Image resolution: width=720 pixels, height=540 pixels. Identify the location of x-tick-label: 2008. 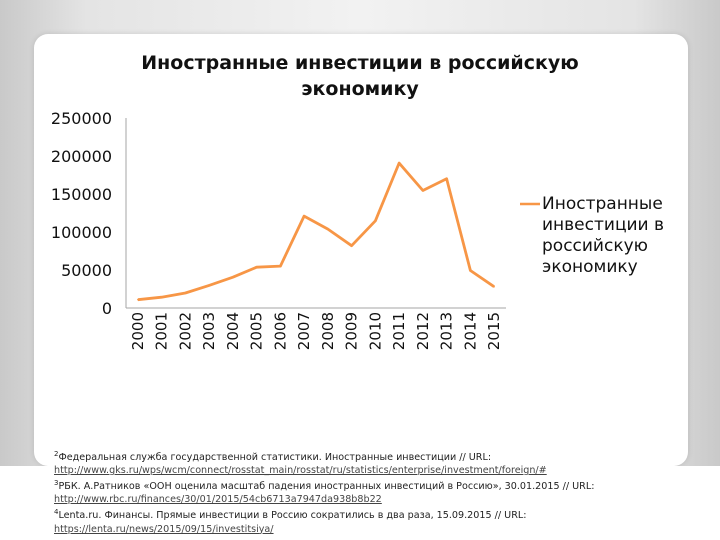
(328, 331).